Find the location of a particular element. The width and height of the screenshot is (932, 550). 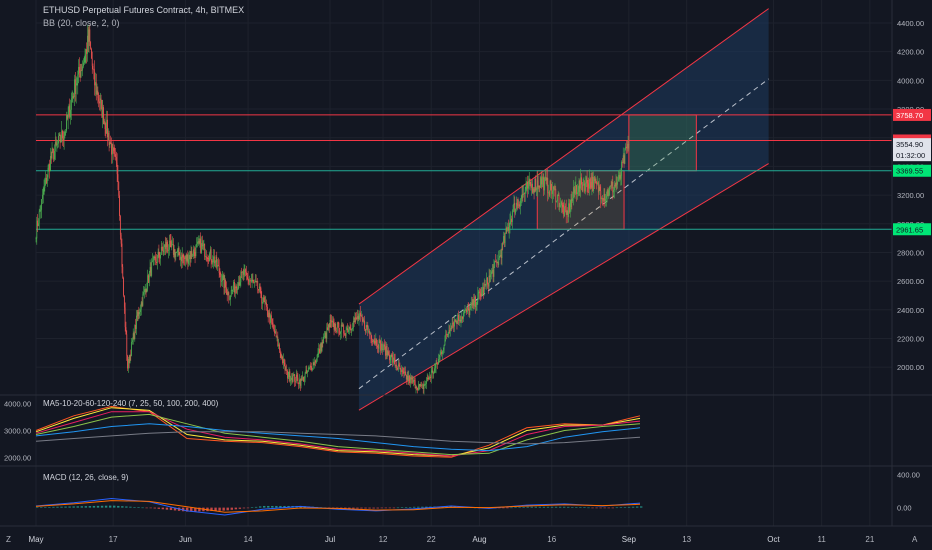

time-tick-label: May is located at coordinates (35, 539).